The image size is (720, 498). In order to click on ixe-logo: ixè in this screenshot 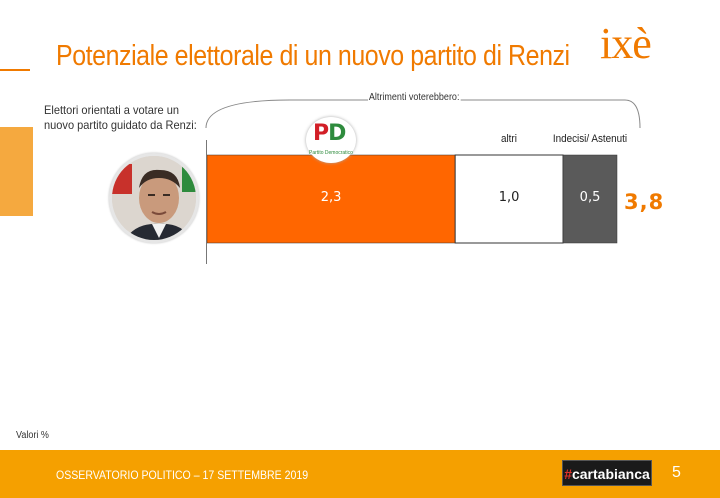, I will do `click(630, 46)`.